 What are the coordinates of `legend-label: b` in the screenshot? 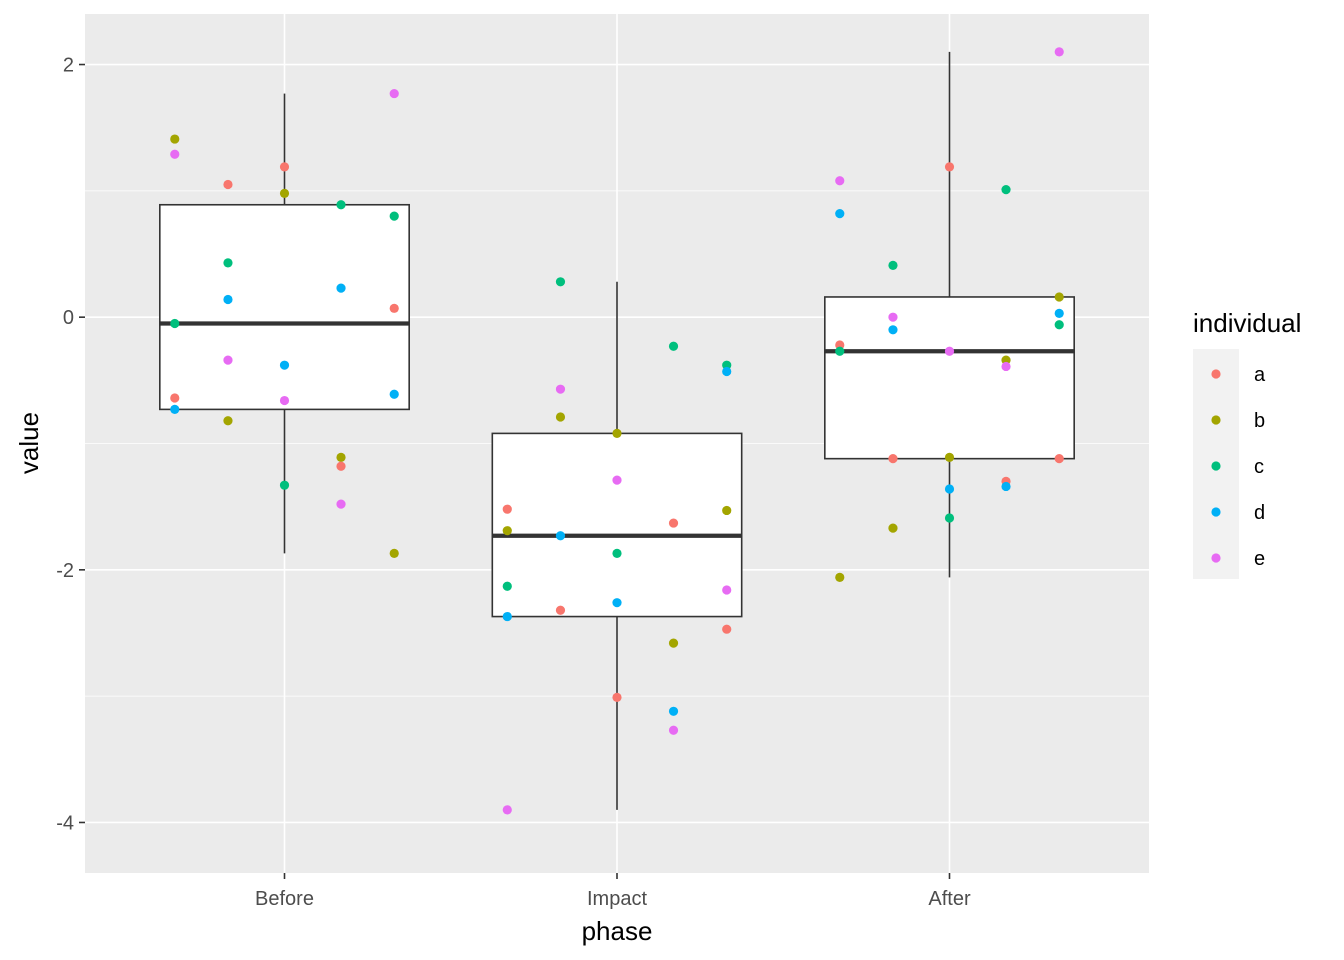 It's located at (1259, 421).